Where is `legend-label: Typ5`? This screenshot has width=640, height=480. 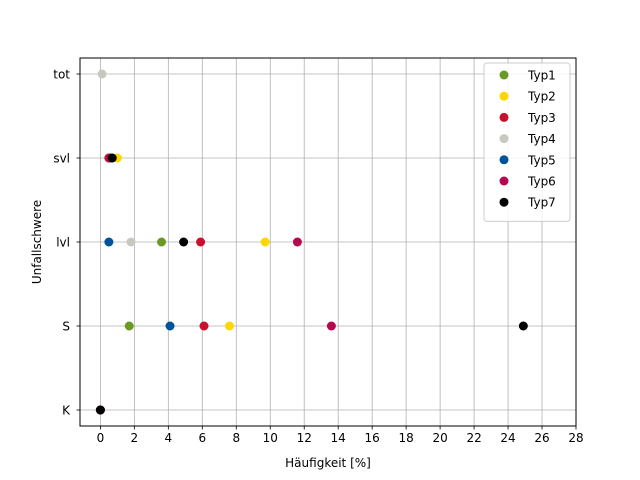 legend-label: Typ5 is located at coordinates (541, 160).